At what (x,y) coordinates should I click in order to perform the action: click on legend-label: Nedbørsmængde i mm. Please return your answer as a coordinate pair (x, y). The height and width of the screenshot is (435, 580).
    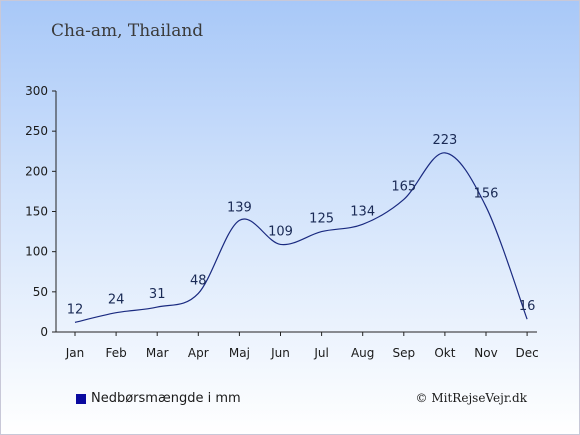
    Looking at the image, I should click on (166, 398).